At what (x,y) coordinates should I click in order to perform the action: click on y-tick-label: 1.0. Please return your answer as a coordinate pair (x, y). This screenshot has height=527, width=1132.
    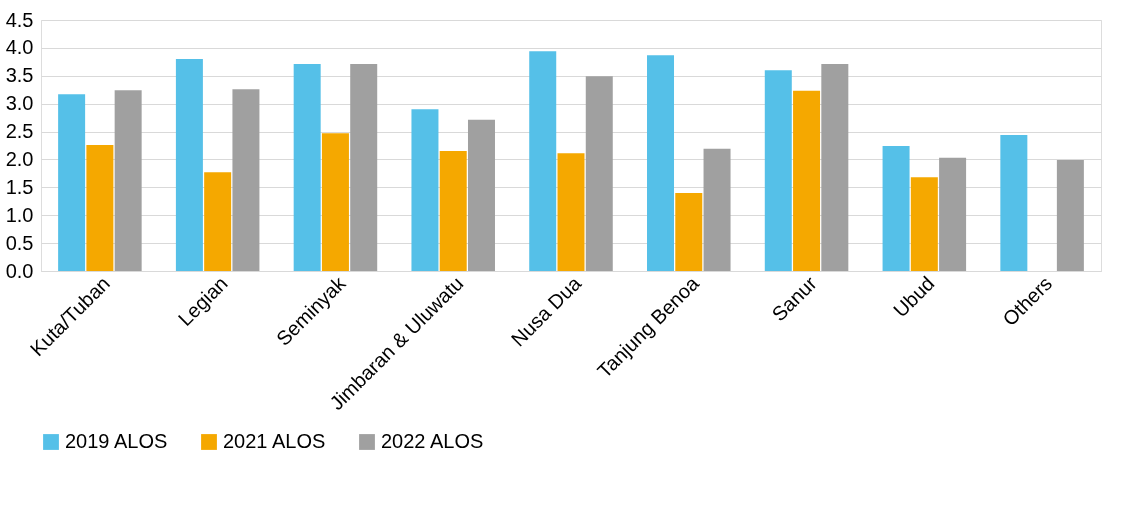
    Looking at the image, I should click on (19, 214).